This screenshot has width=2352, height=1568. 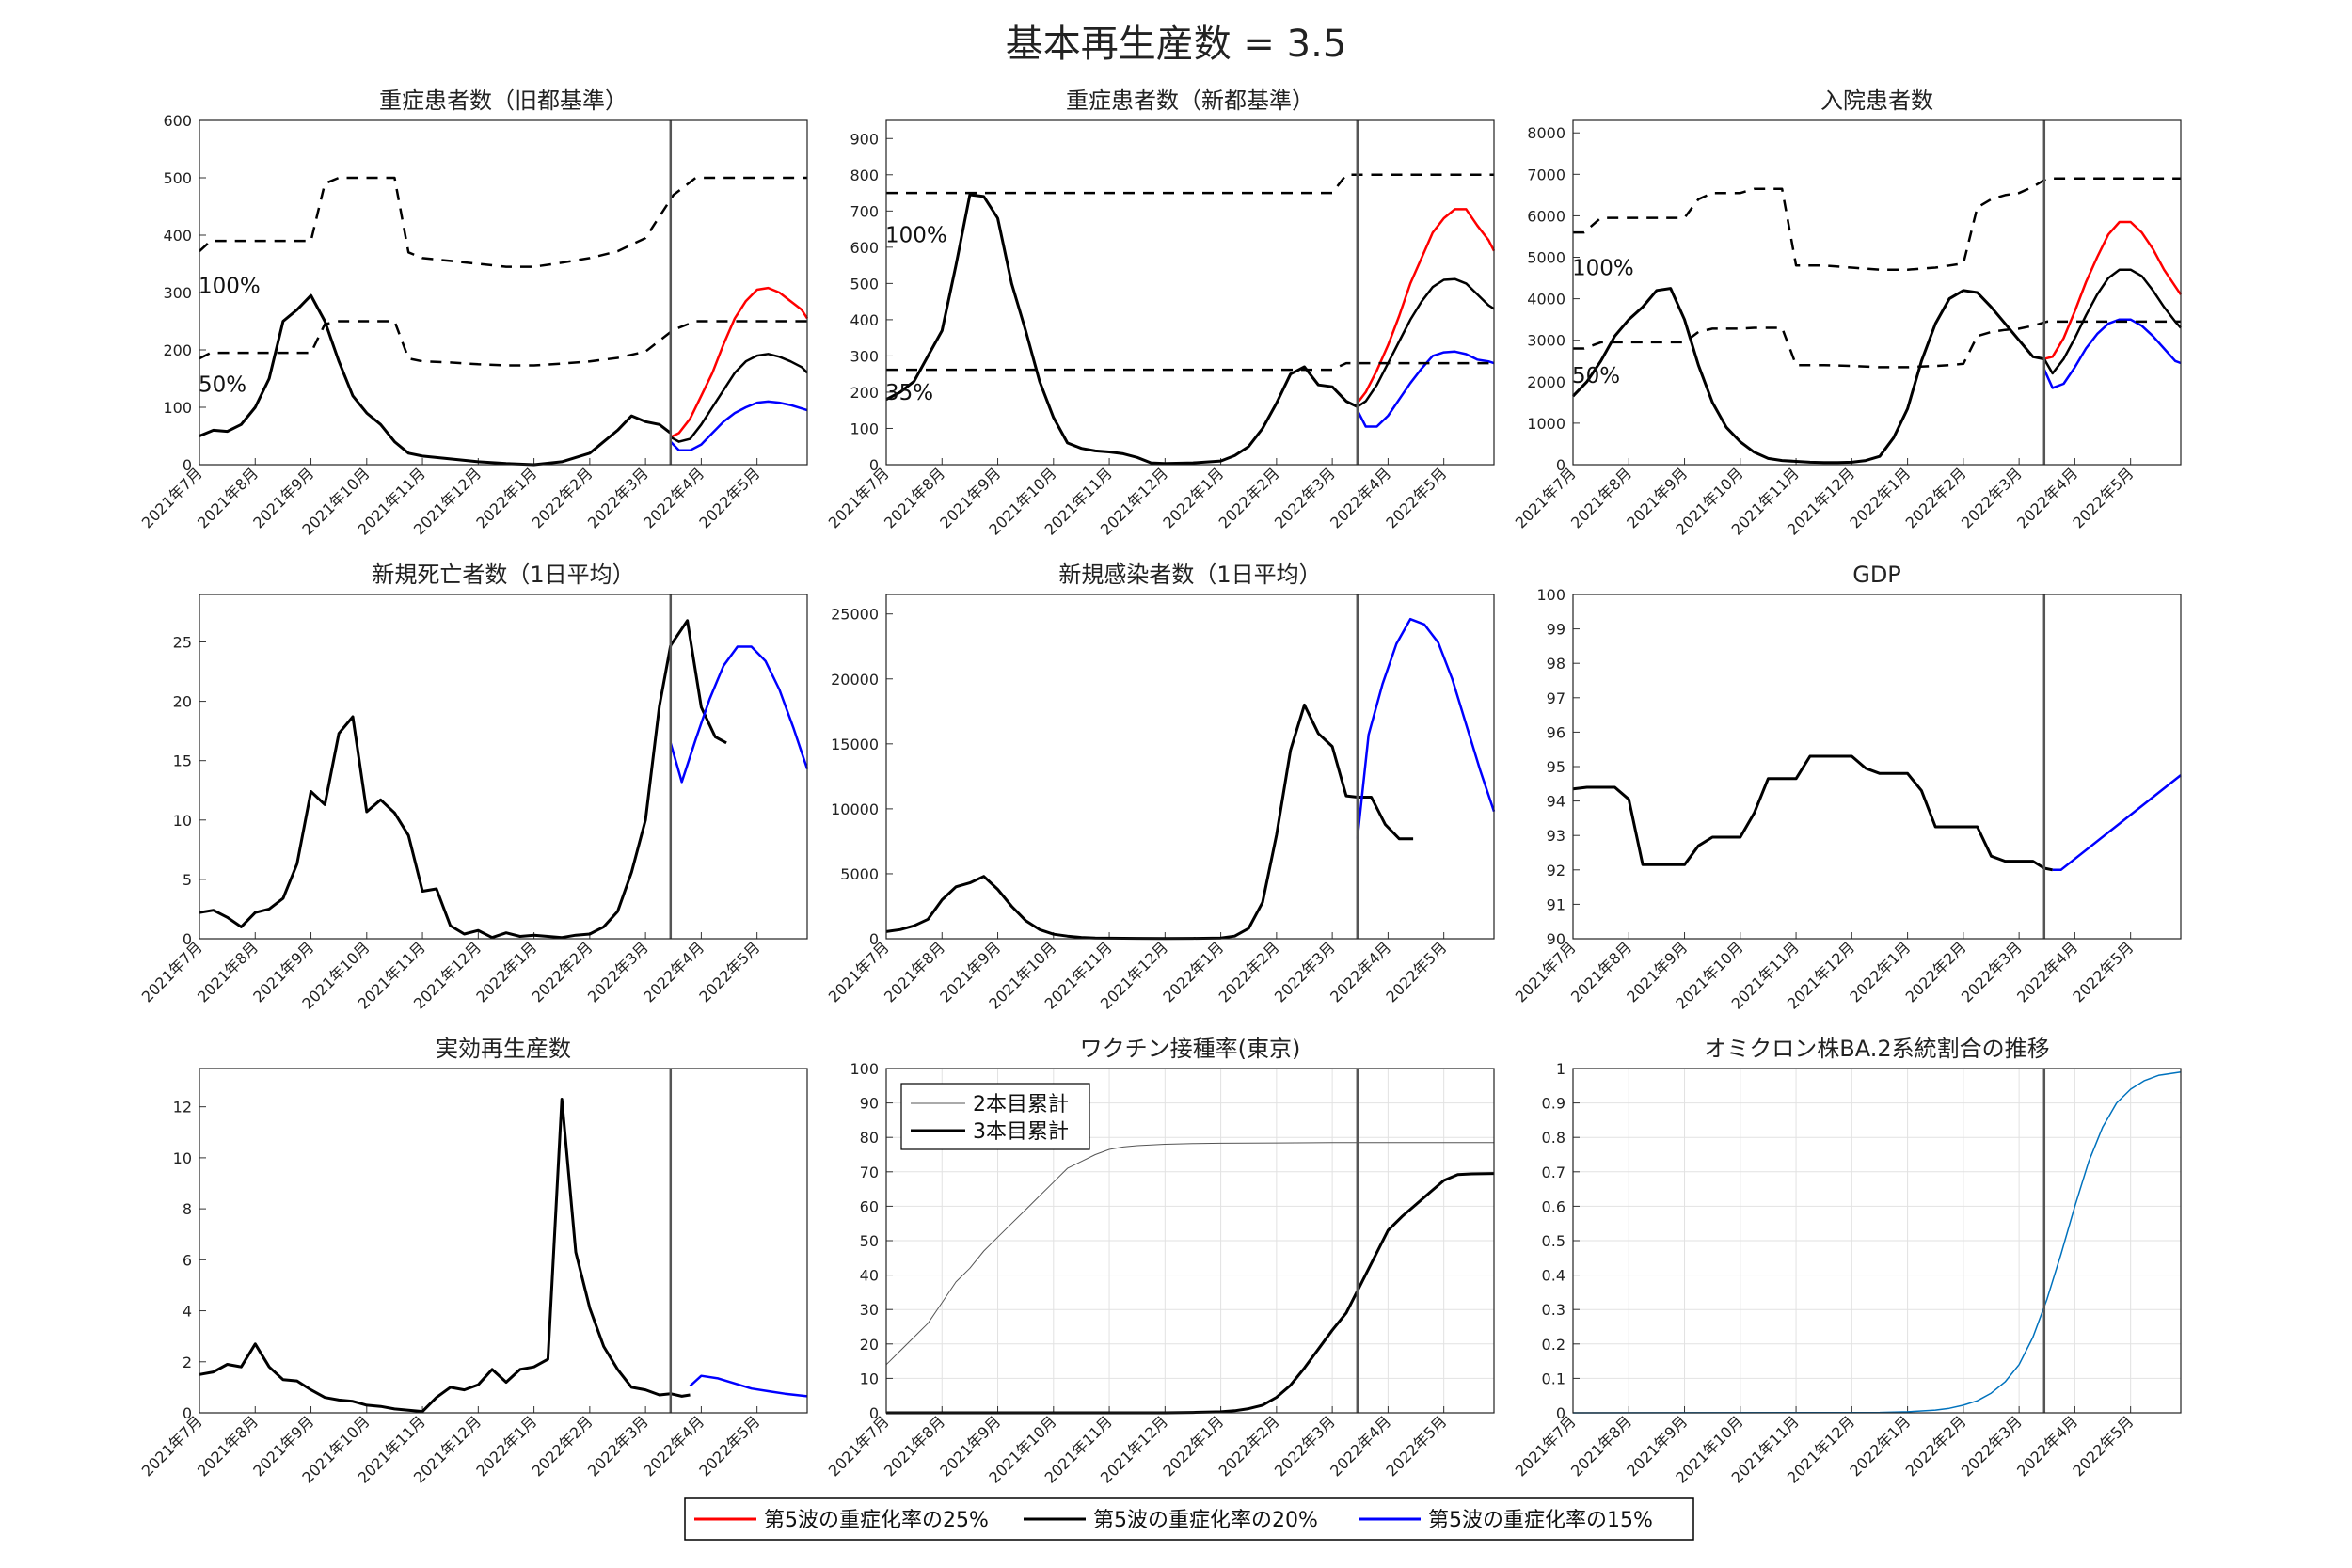 I want to click on y-tick-label: 8000, so click(x=1546, y=133).